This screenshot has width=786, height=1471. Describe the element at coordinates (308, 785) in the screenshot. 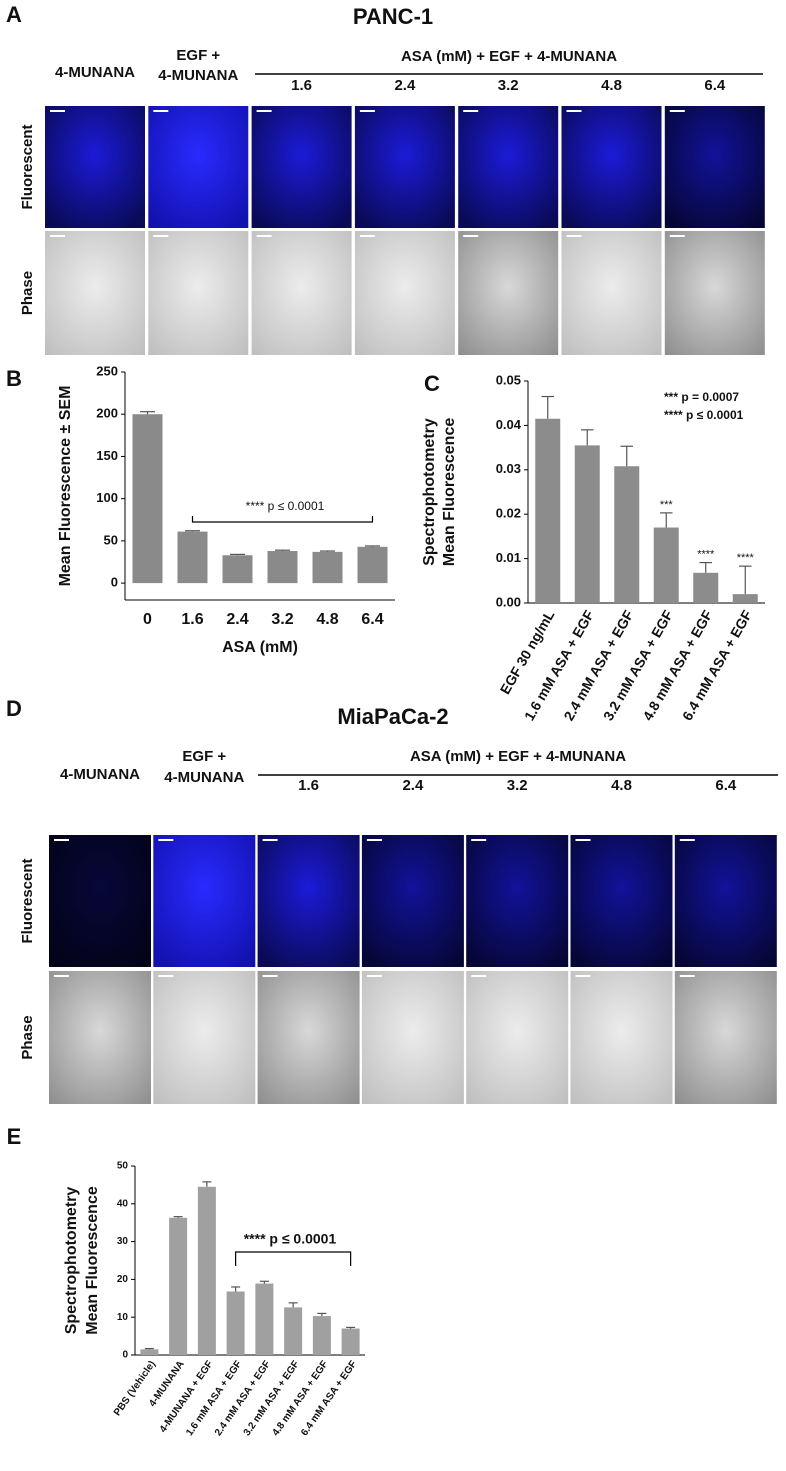

I see `concentration-label: 1.6` at that location.